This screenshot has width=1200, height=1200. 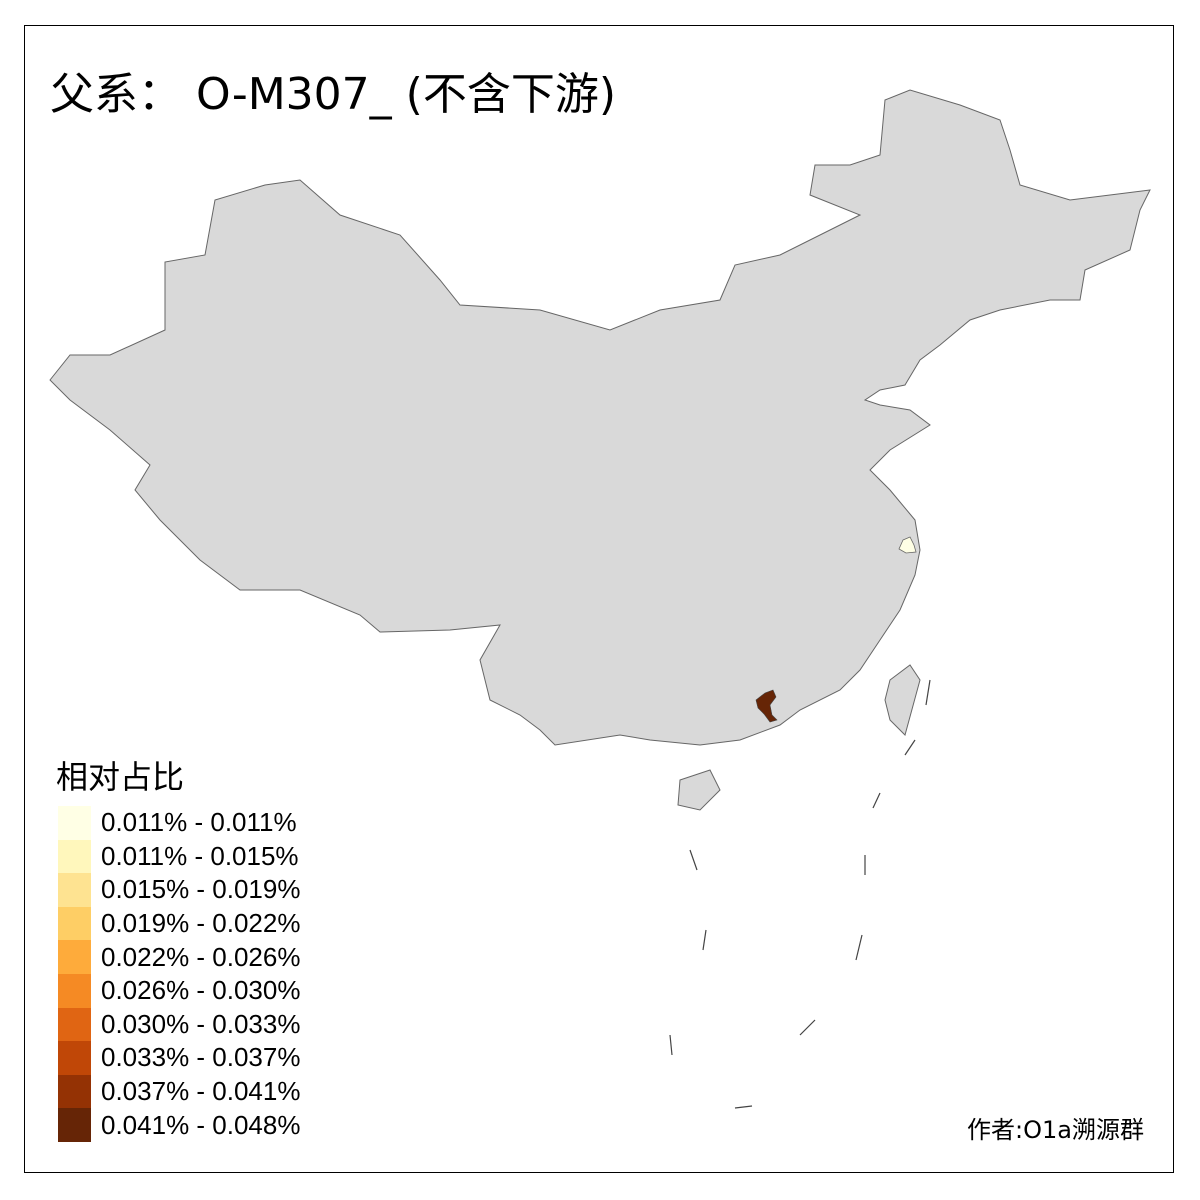 I want to click on legend-item: 0.041% - 0.048%, so click(x=179, y=1125).